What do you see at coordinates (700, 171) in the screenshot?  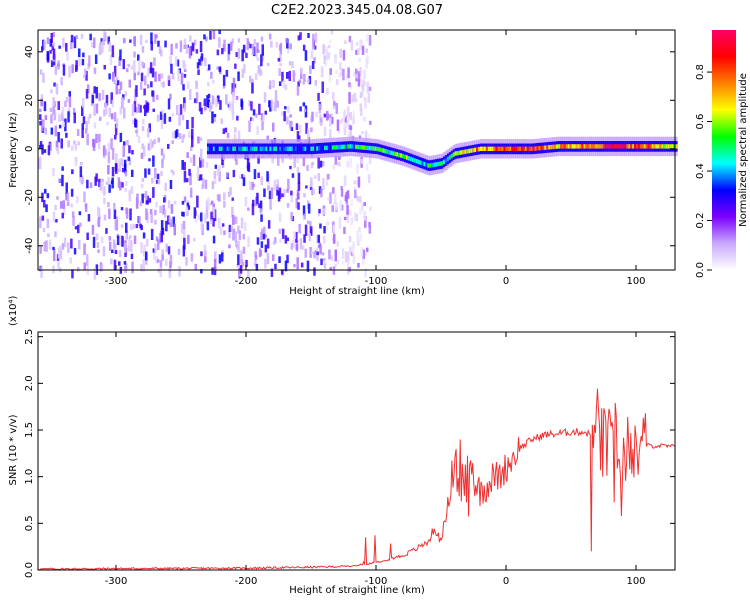 I see `colorbar-tick-label: 0.4` at bounding box center [700, 171].